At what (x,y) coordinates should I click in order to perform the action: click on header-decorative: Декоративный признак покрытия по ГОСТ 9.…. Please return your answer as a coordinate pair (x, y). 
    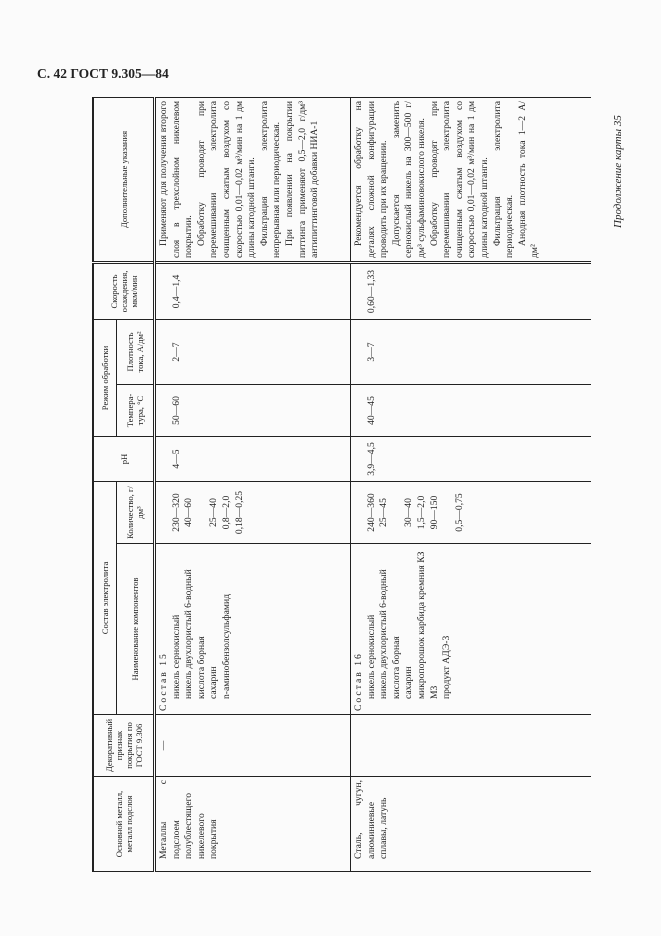
    Looking at the image, I should click on (124, 745).